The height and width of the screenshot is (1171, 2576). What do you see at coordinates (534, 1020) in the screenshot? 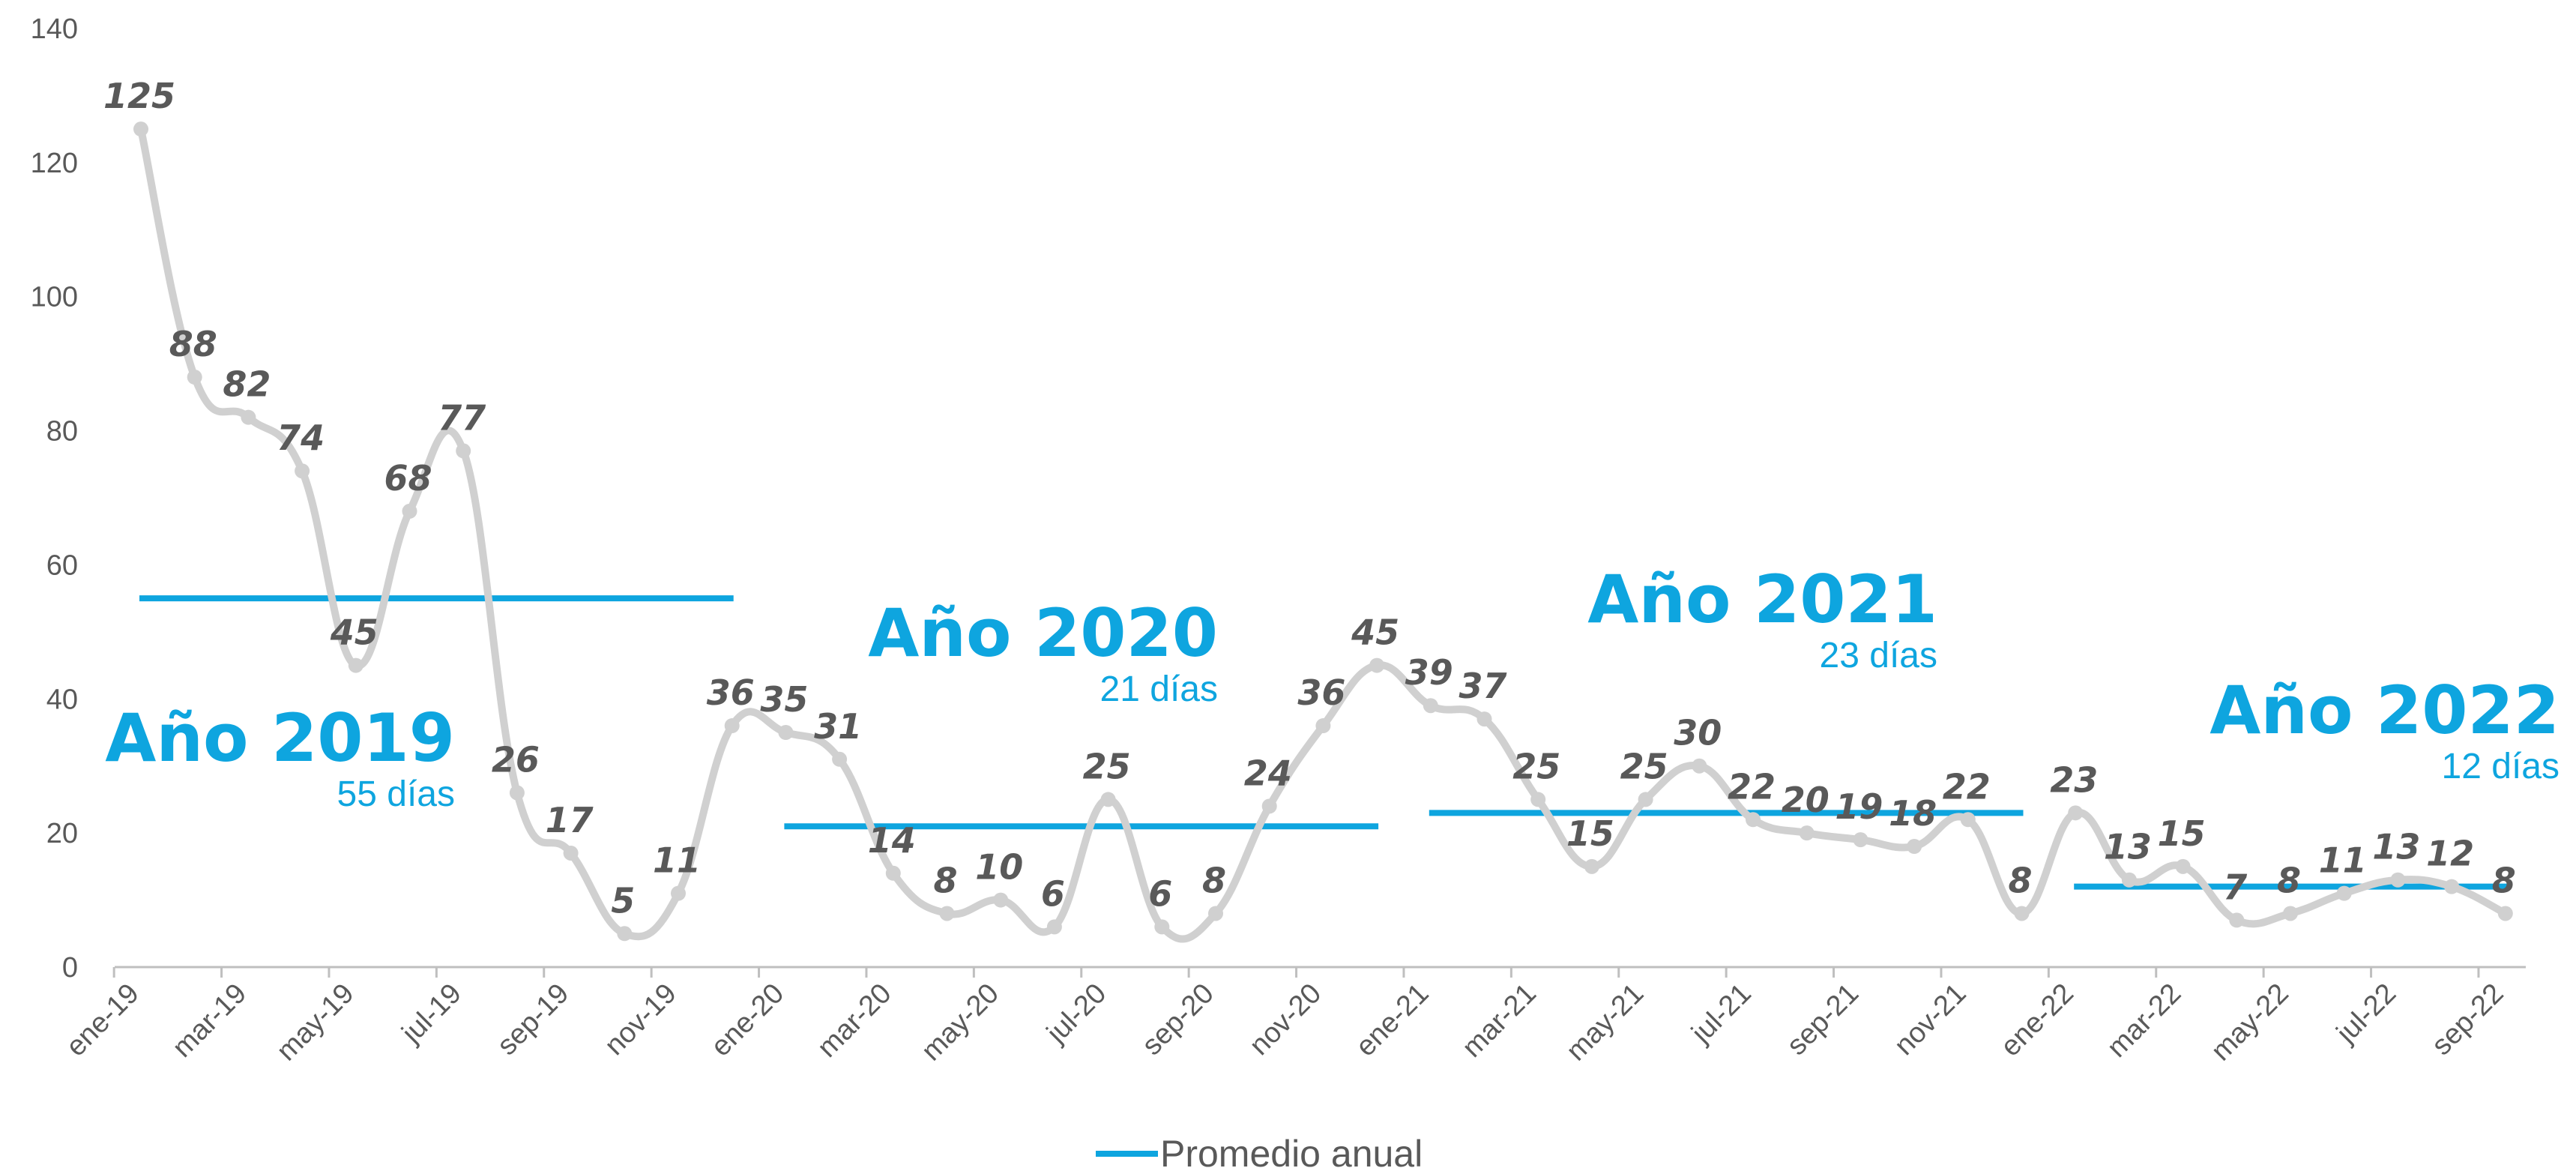
I see `x-tick-label: sep-19` at bounding box center [534, 1020].